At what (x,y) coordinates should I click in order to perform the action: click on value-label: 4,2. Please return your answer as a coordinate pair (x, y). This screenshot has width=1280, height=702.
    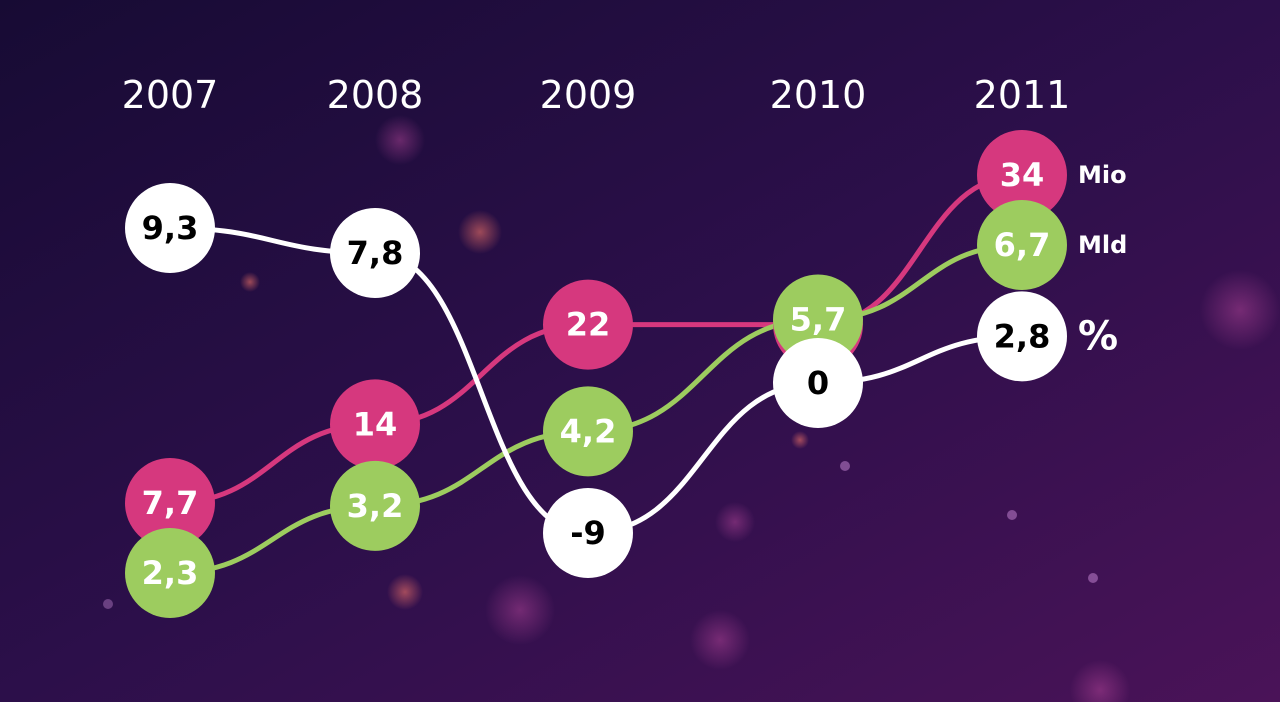
    Looking at the image, I should click on (588, 431).